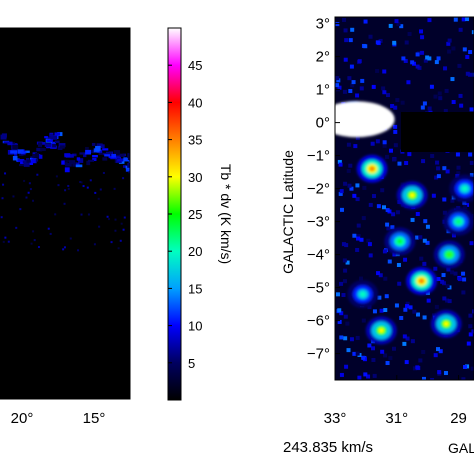  Describe the element at coordinates (318, 189) in the screenshot. I see `right-ytick-label: −2°` at that location.